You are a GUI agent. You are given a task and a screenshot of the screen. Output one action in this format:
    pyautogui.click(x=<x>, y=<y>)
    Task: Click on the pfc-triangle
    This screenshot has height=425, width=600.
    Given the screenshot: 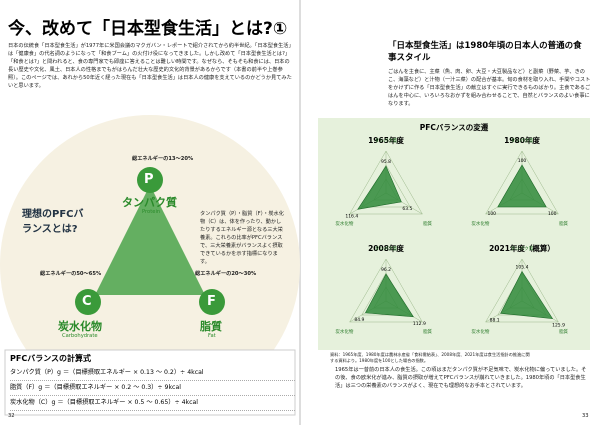 What is the action you would take?
    pyautogui.click(x=150, y=240)
    